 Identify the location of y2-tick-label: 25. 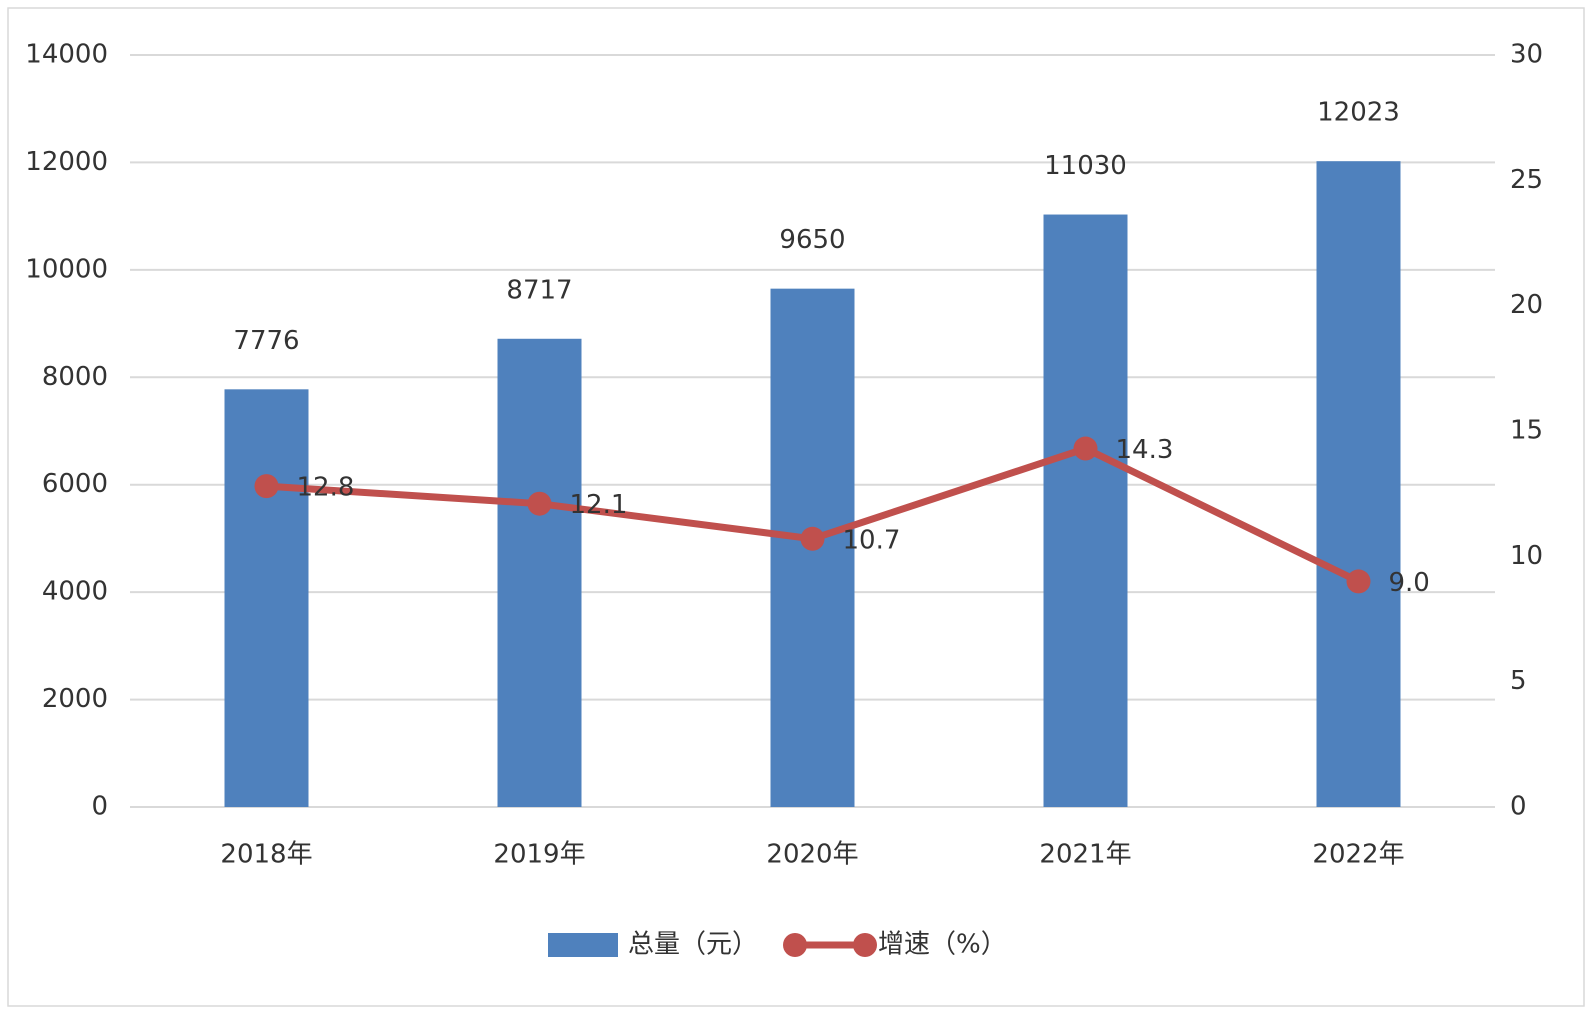
(1526, 180).